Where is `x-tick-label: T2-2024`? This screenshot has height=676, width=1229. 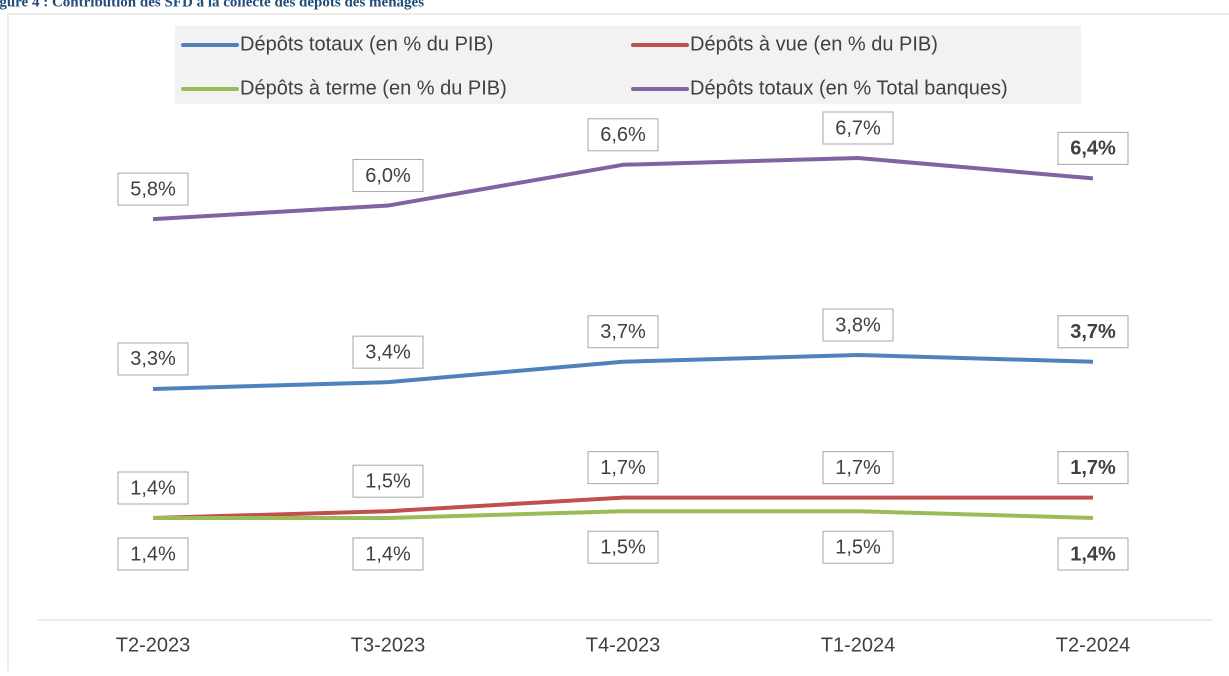
x-tick-label: T2-2024 is located at coordinates (1093, 645).